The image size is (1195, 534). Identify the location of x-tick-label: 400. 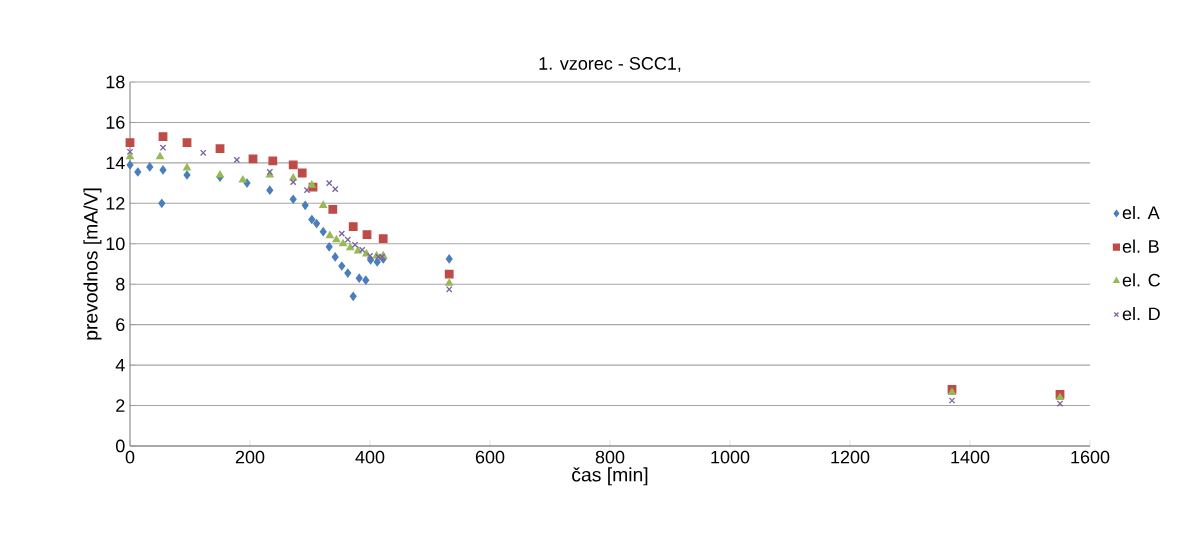
(370, 457).